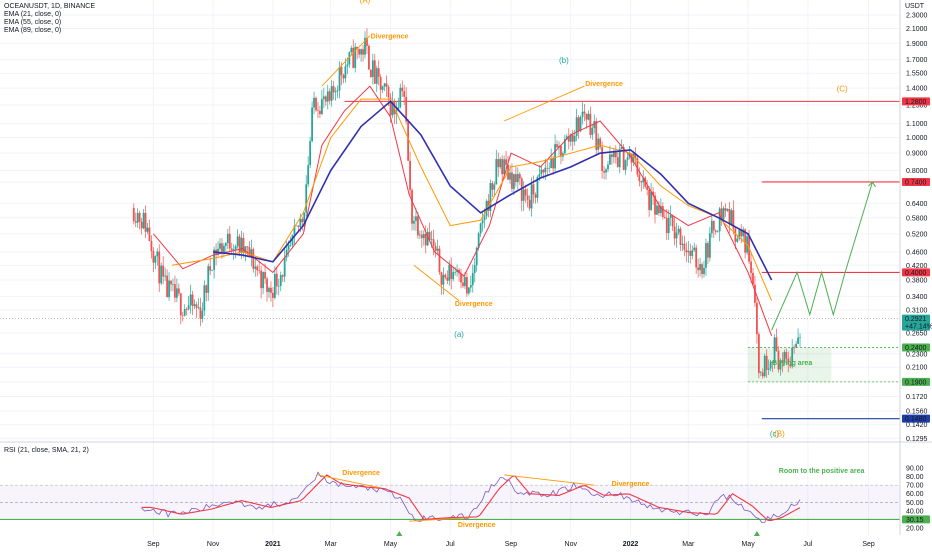  What do you see at coordinates (33, 14) in the screenshot?
I see `legend-ema21: EMA (21, close, 0)` at bounding box center [33, 14].